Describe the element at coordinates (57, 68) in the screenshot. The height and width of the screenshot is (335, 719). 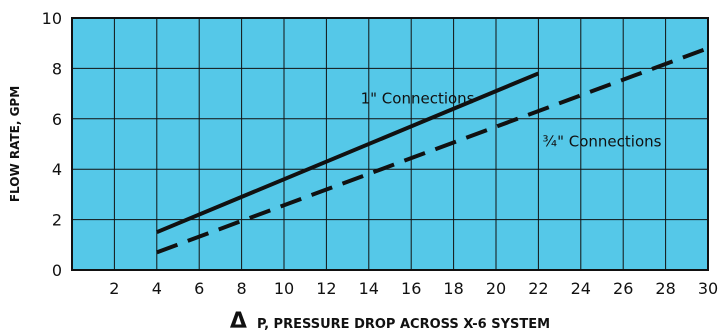
I see `y-tick-label: 8` at that location.